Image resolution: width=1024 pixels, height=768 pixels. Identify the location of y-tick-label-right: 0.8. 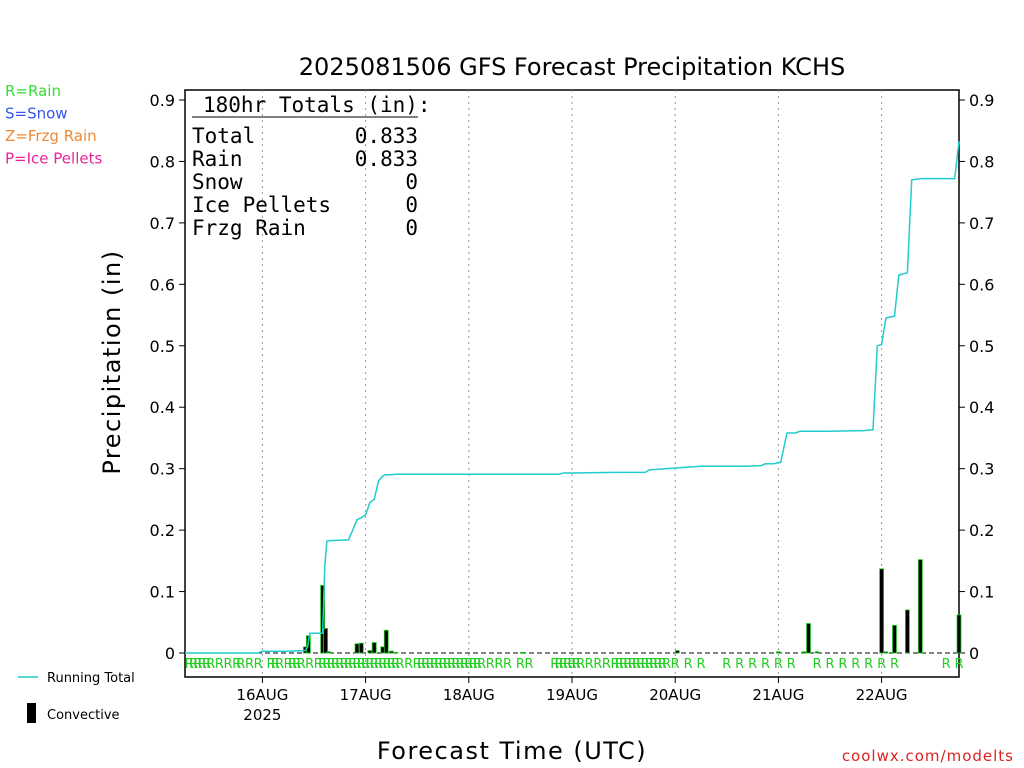
(981, 161).